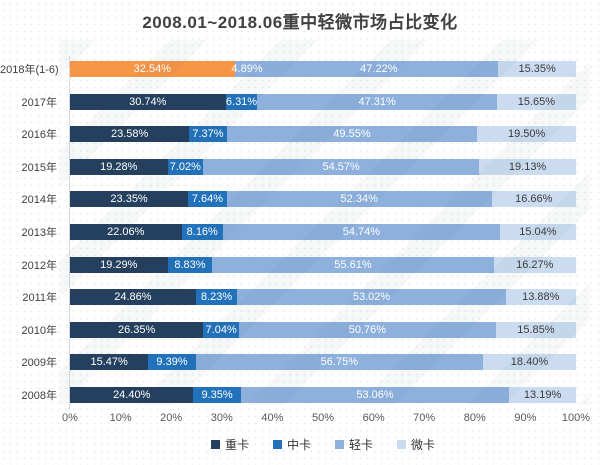  I want to click on value-label: 55.61%, so click(353, 264).